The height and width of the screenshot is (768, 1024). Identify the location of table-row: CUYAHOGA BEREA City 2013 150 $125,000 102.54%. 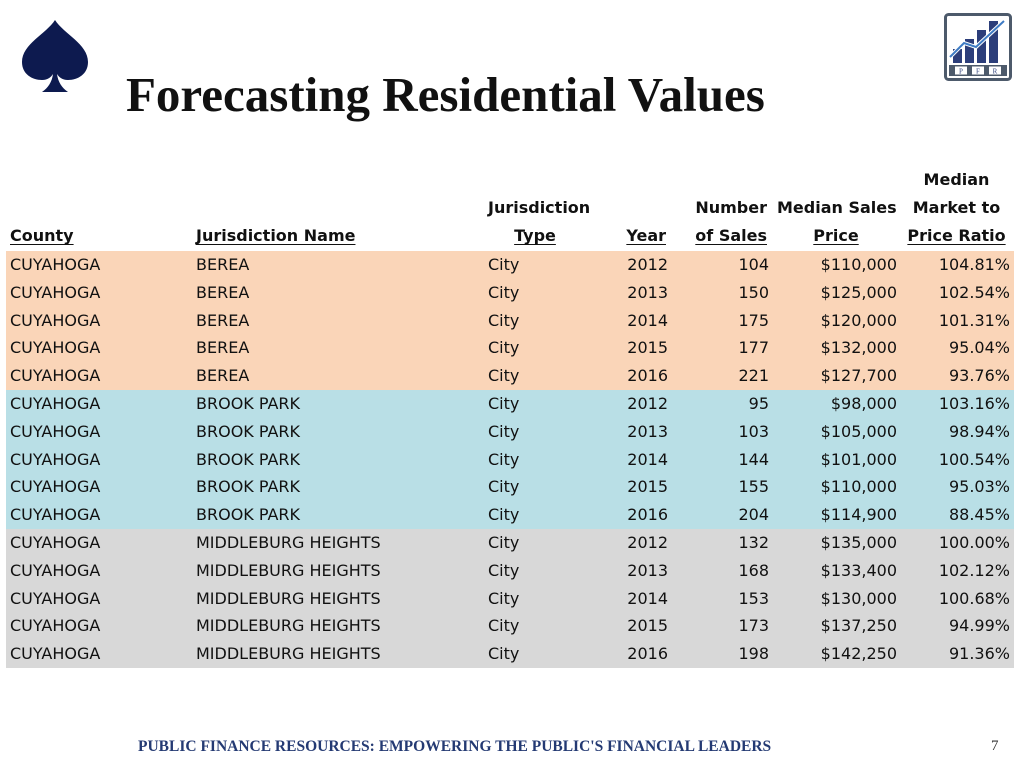
(510, 292).